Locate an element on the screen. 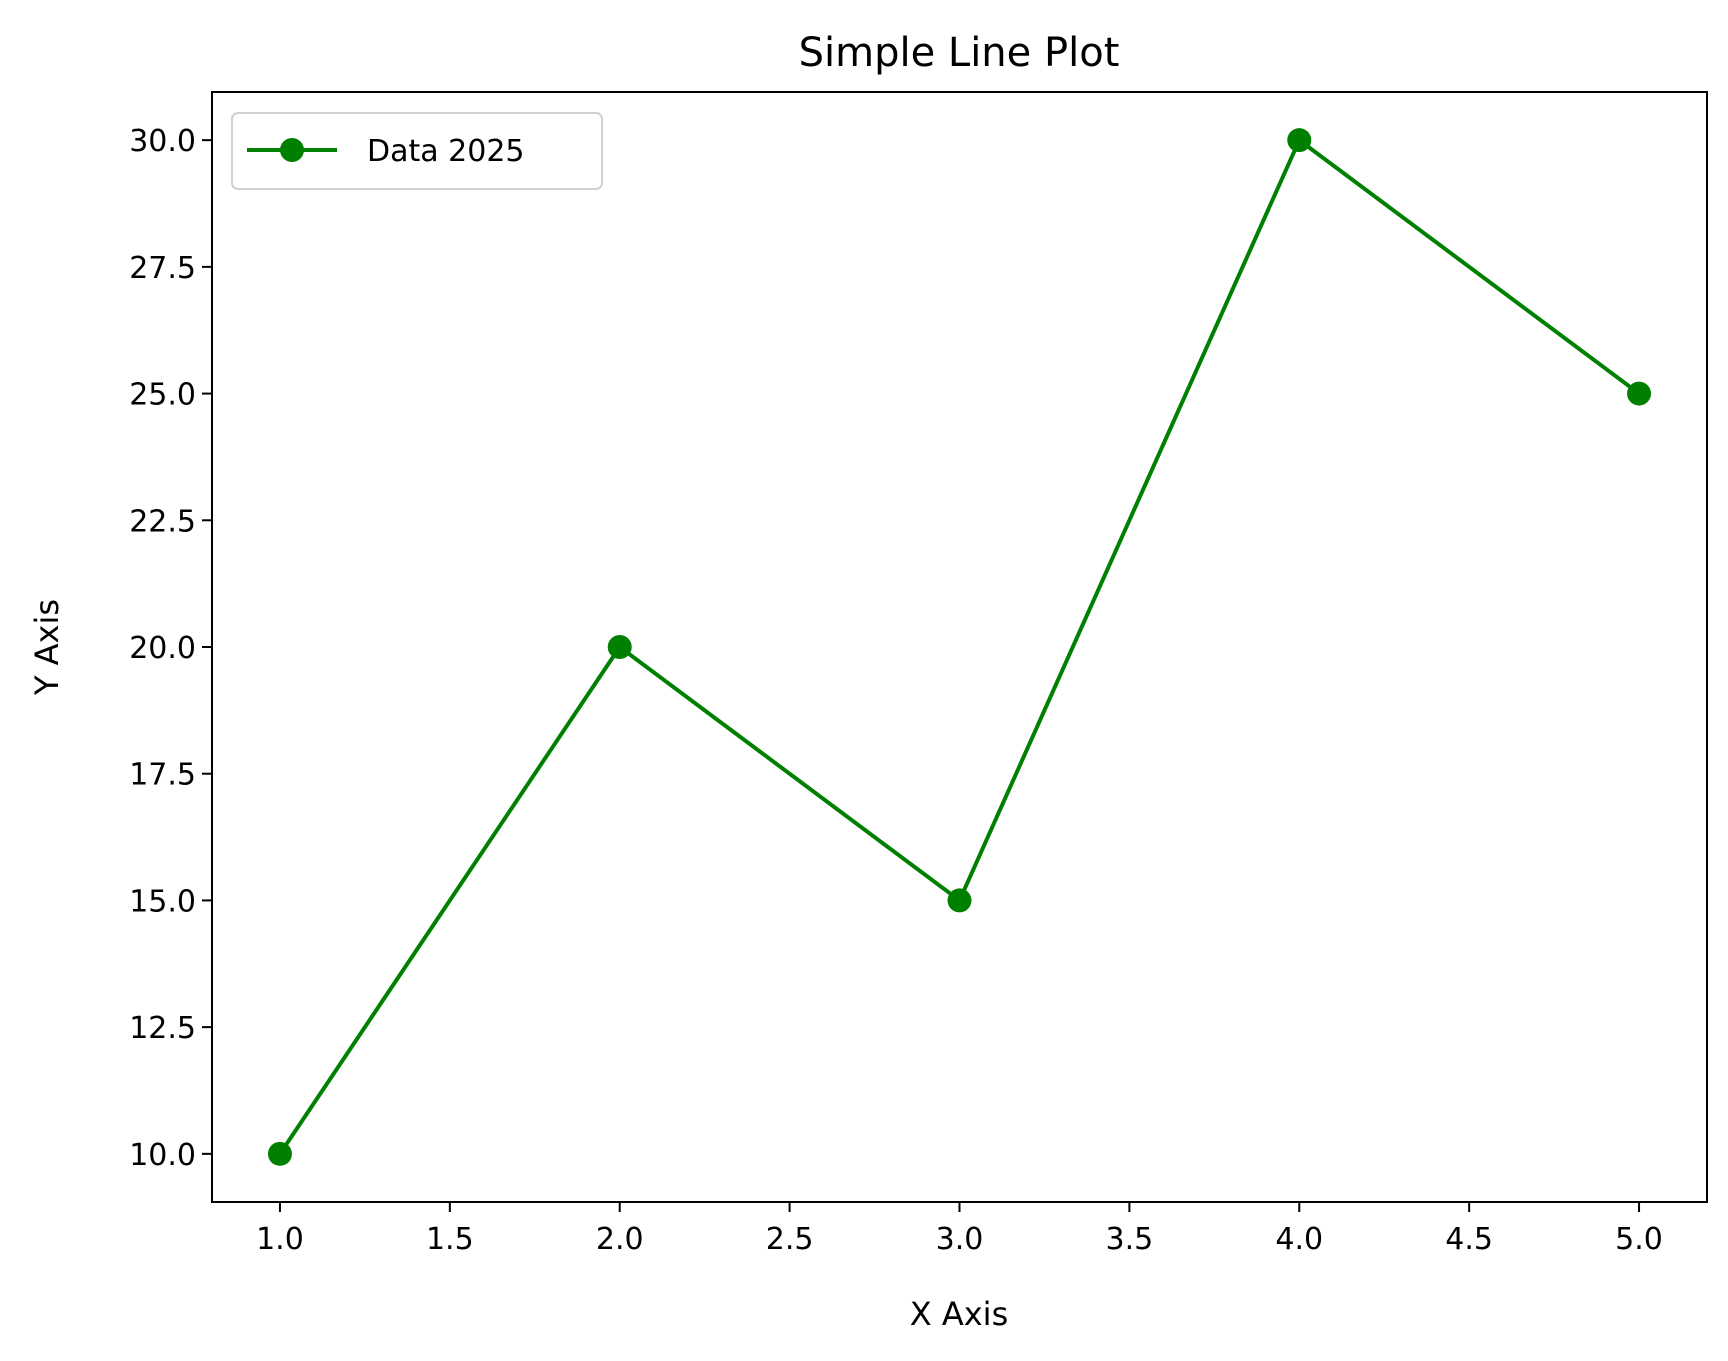 The width and height of the screenshot is (1728, 1361). x-tick-label: 1.0 is located at coordinates (280, 1239).